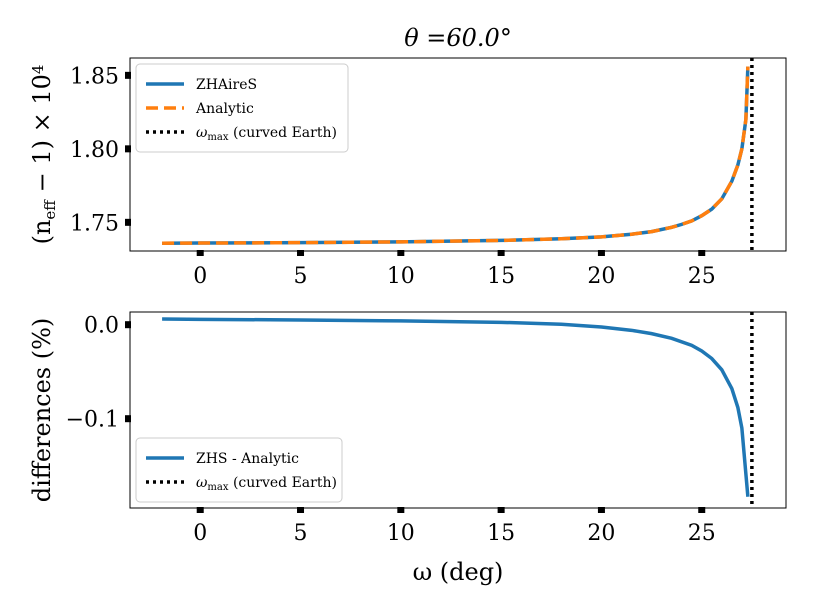 The image size is (814, 610). I want to click on y-tick-label: −0.1, so click(92, 420).